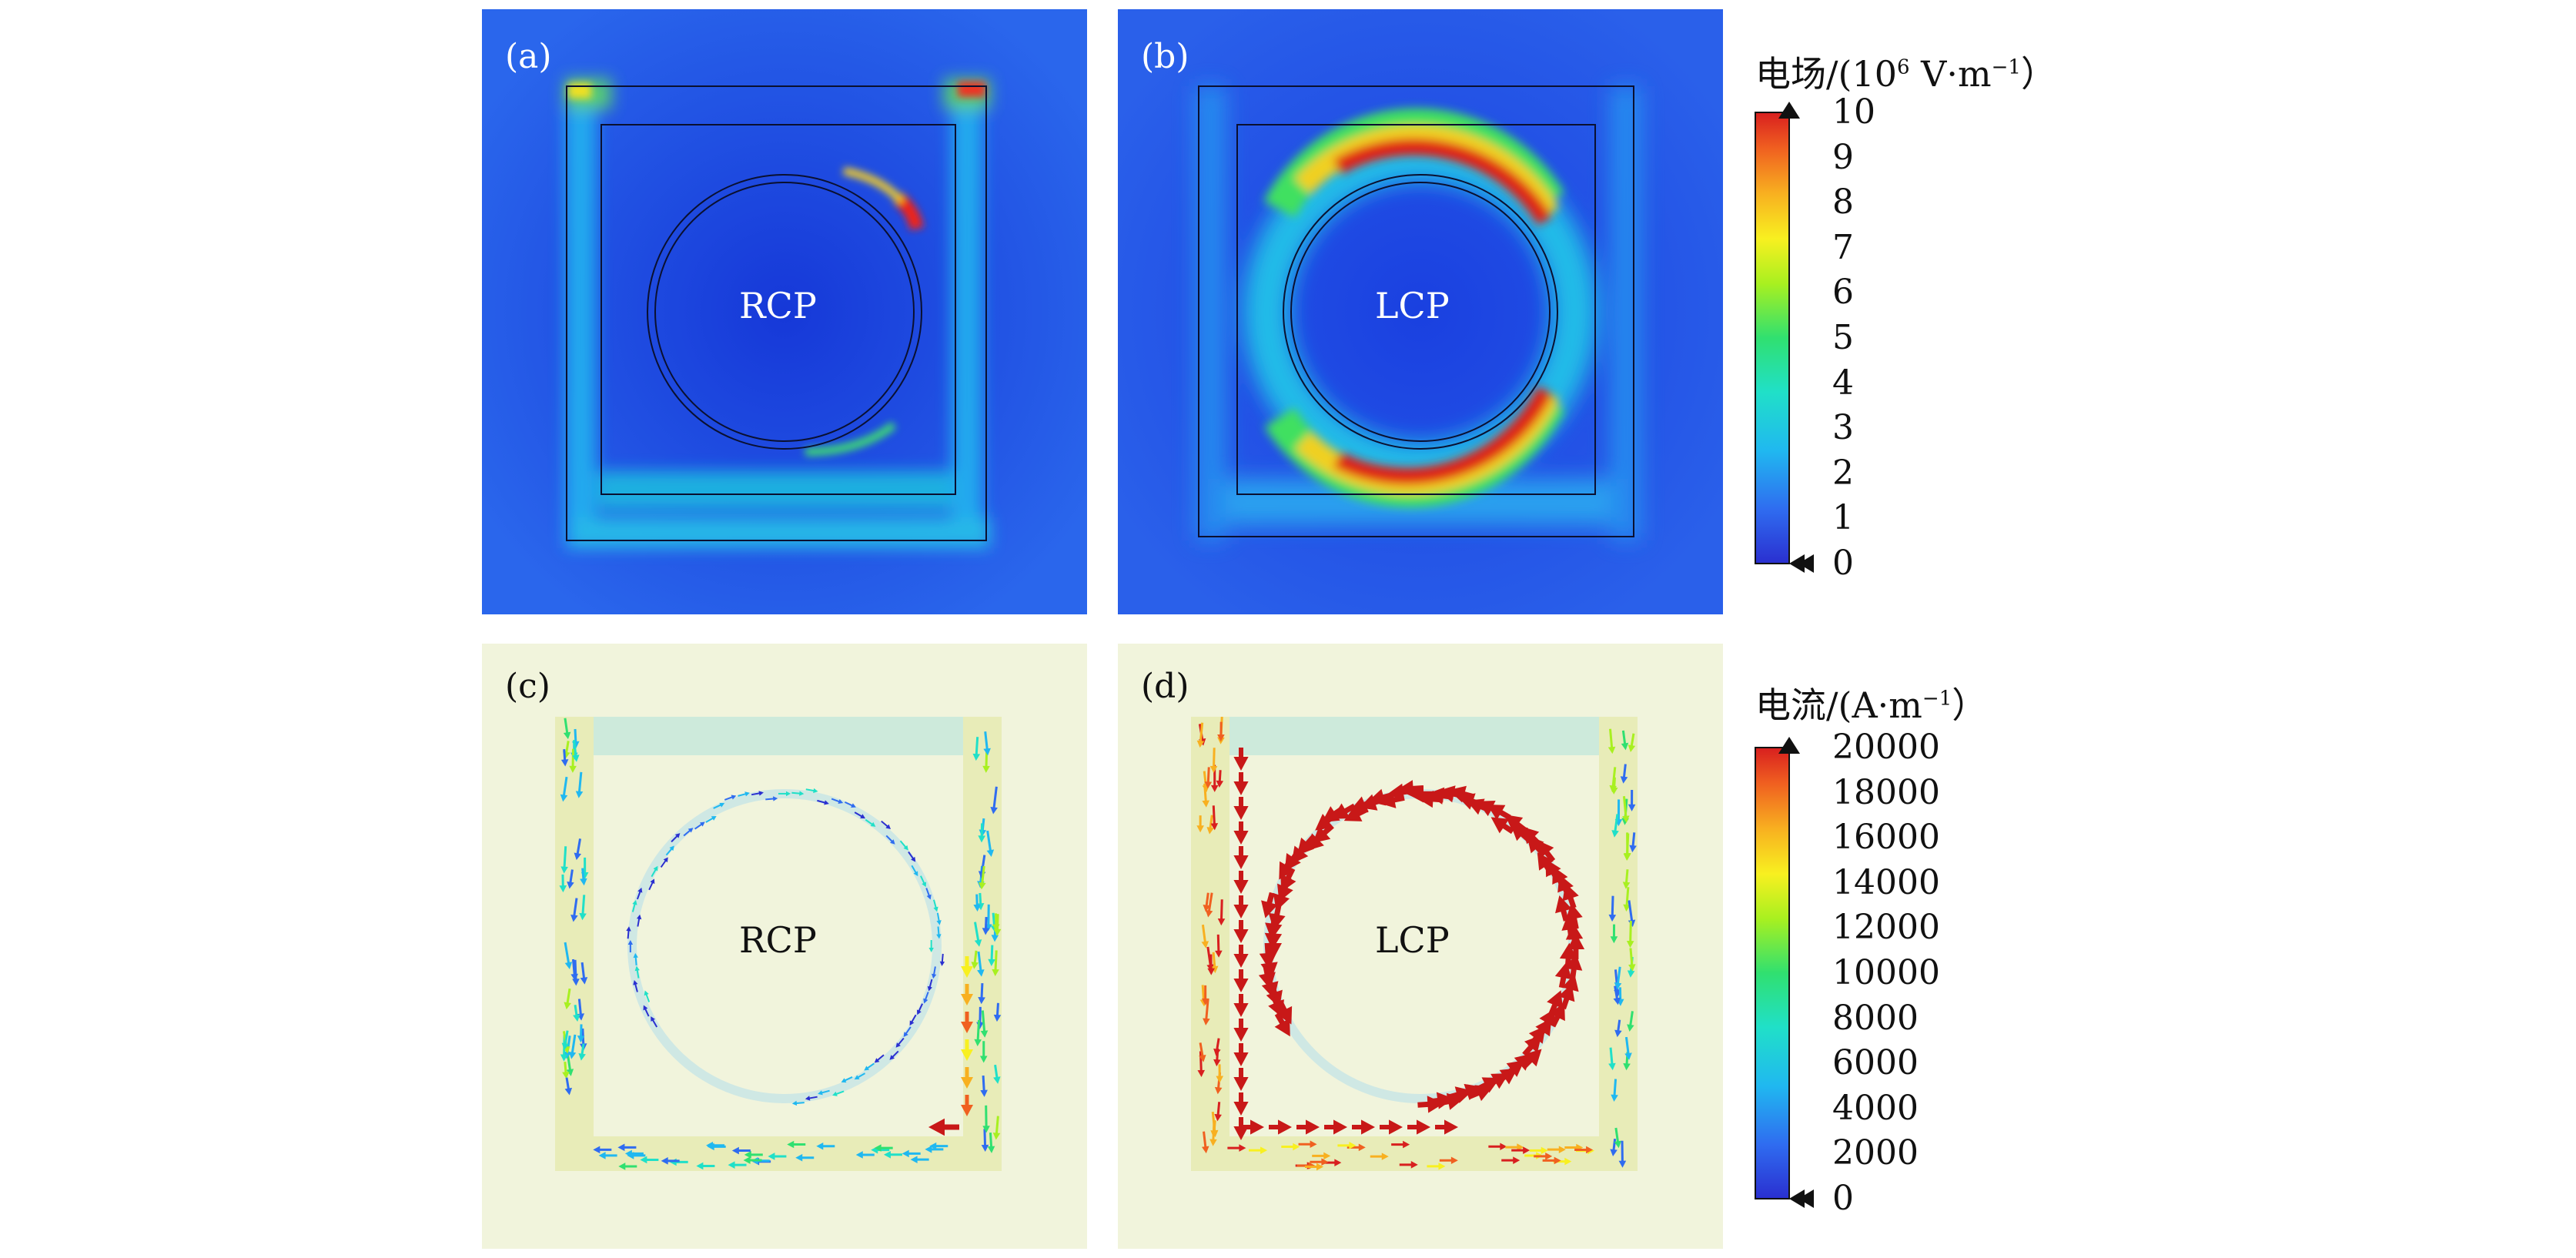  Describe the element at coordinates (1843, 247) in the screenshot. I see `colorbar-tick-label: 7` at that location.